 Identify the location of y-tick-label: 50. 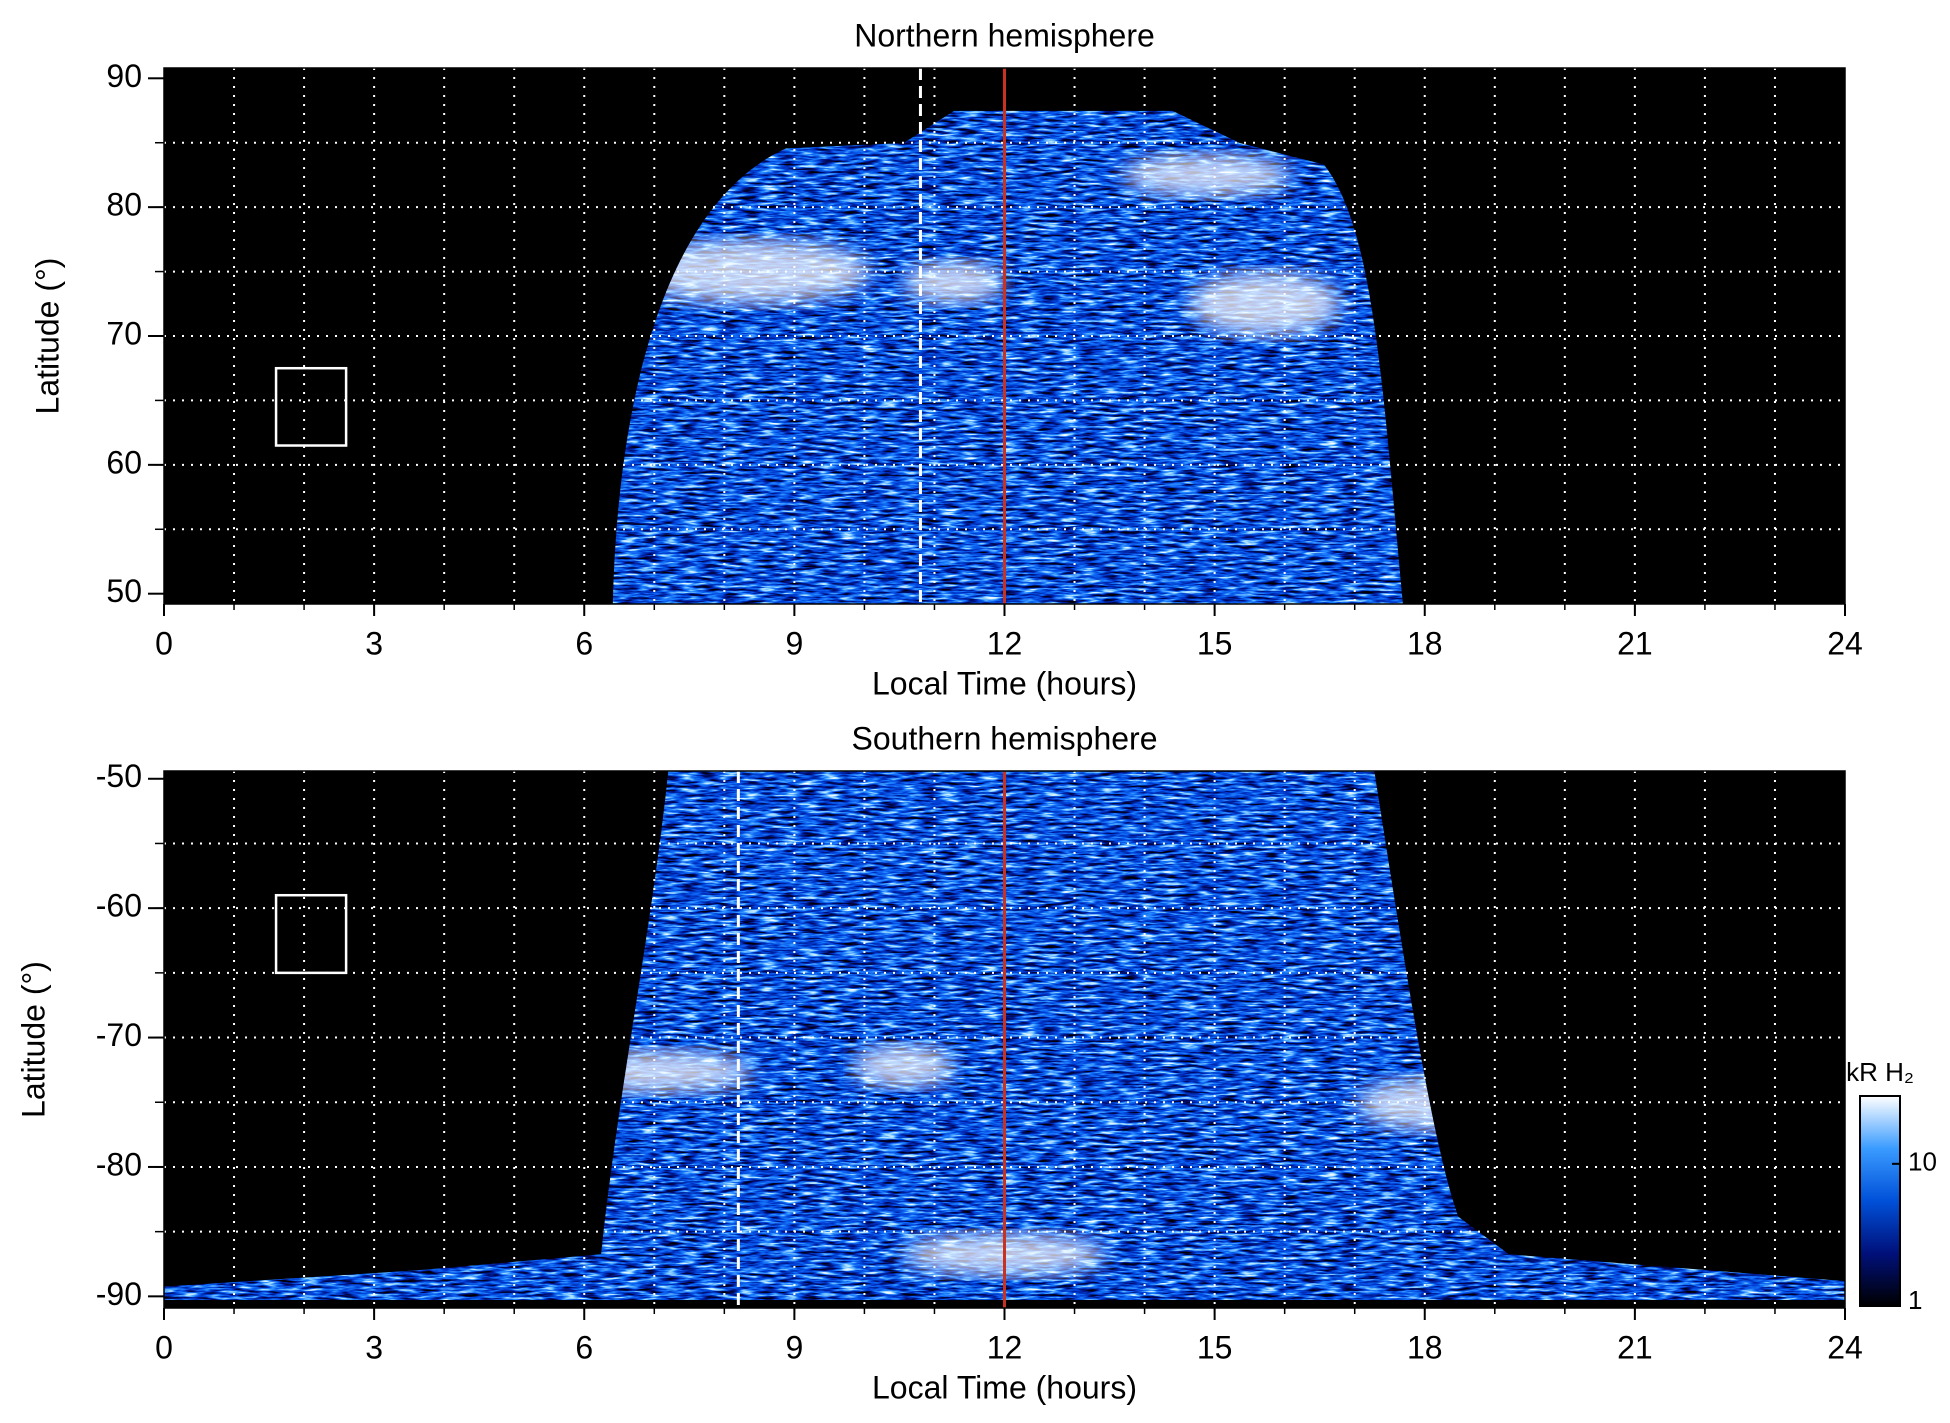
(124, 591).